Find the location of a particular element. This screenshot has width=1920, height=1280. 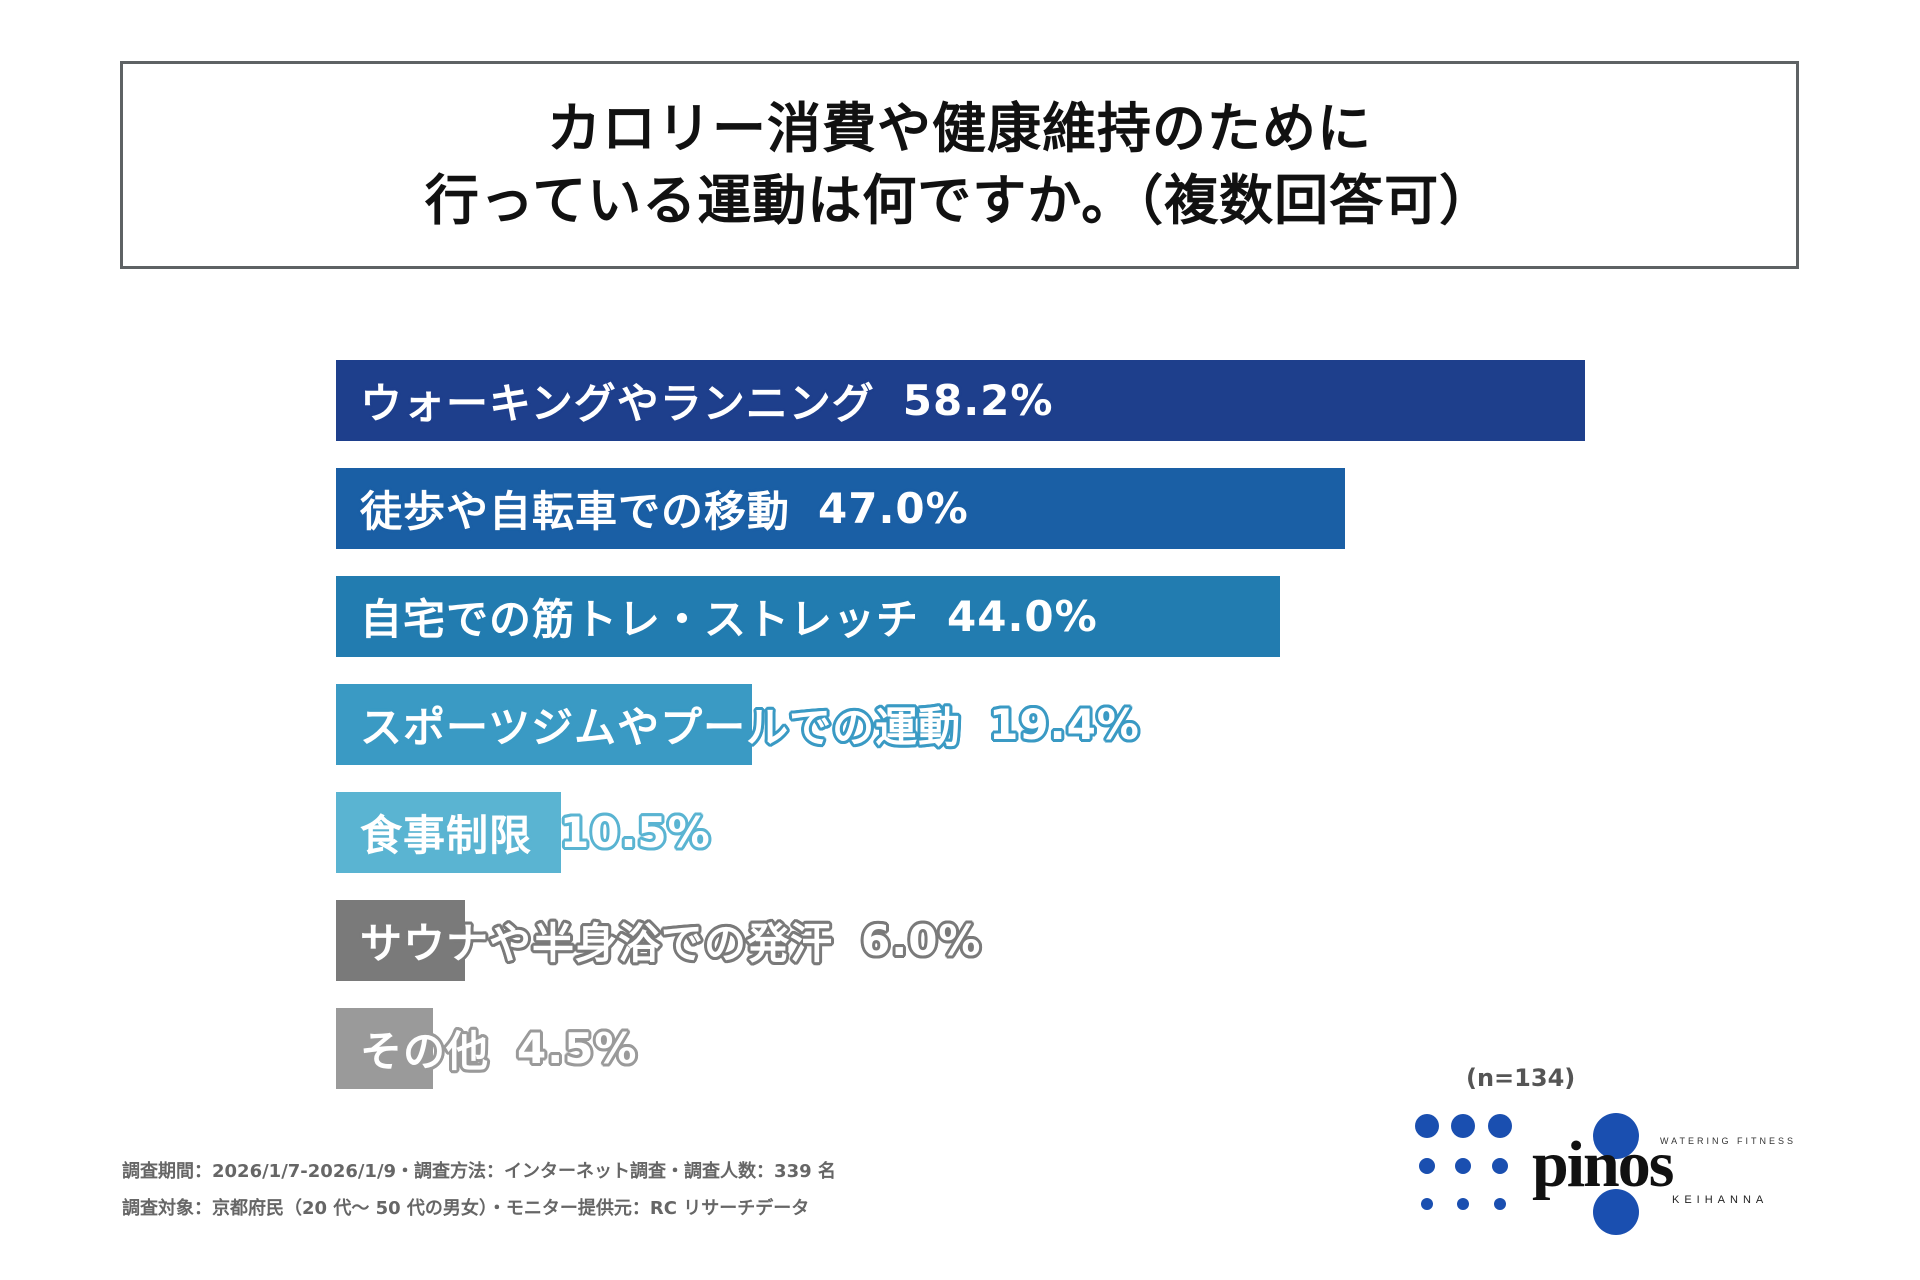

category-label: 自宅での筋トレ・ストレッチ is located at coordinates (640, 619).